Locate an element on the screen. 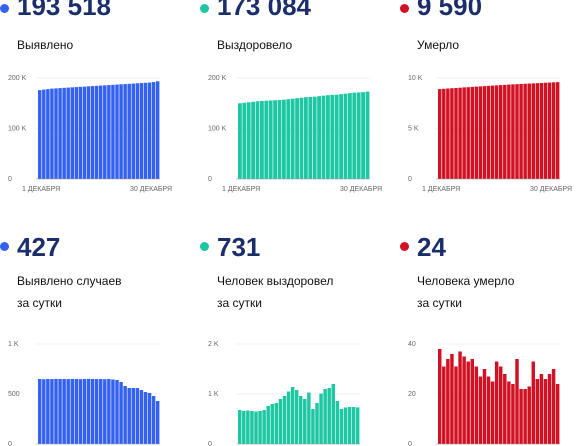 The image size is (581, 446). recovered-total-chart: 200 K 100 K 0 1 ДЕКАБРЯ 30 ДЕКАБРЯ is located at coordinates (295, 134).